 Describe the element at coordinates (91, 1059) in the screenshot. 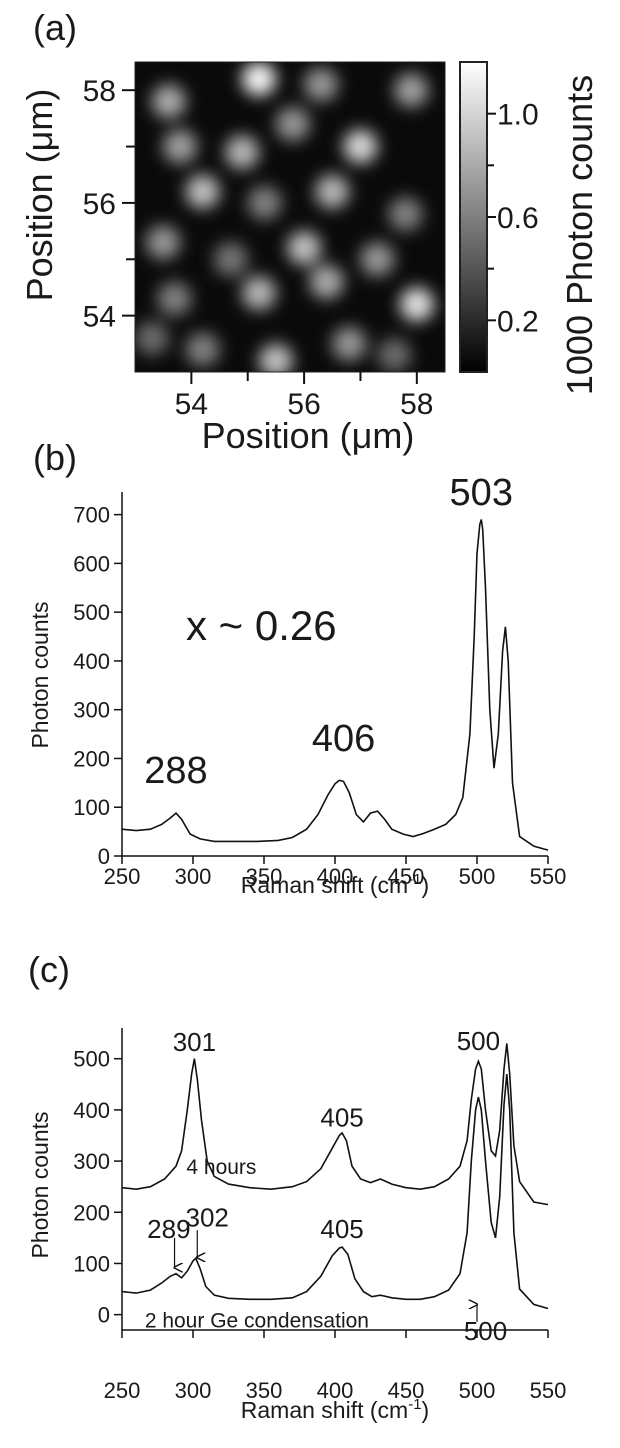

I see `panel-c-y-tick-label: 500` at that location.